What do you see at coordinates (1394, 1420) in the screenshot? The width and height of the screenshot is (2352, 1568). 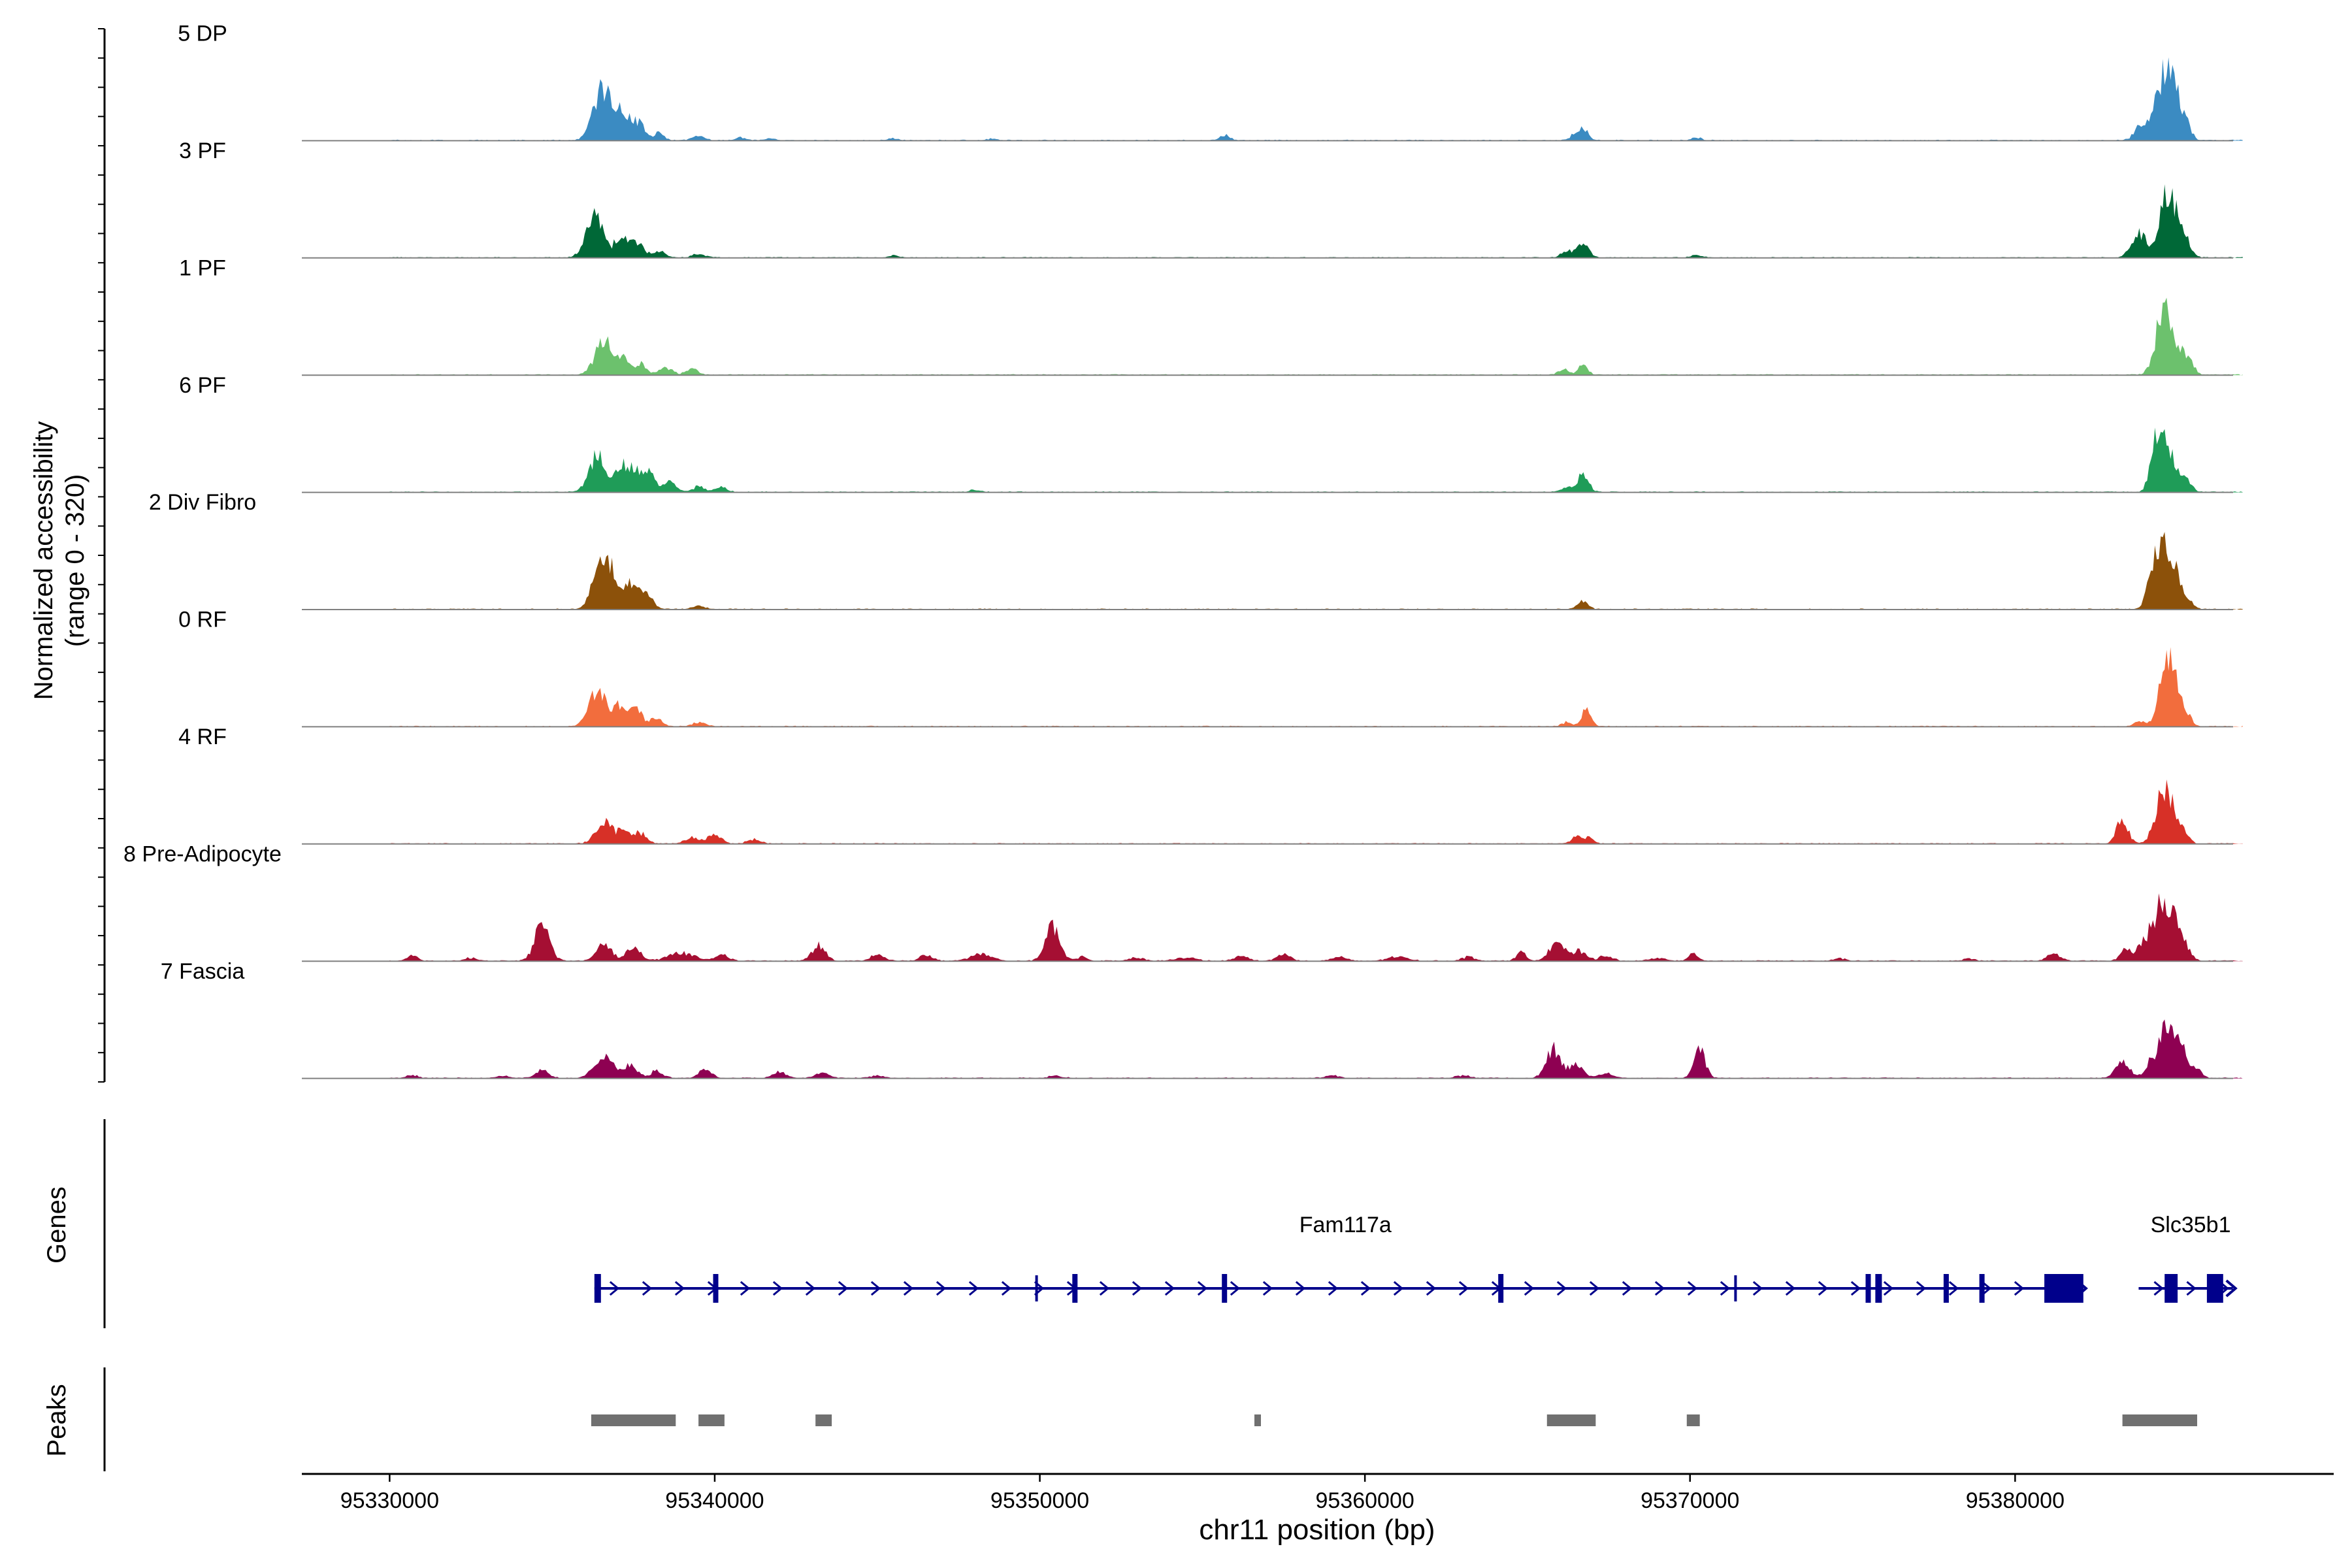 I see `peak-track` at bounding box center [1394, 1420].